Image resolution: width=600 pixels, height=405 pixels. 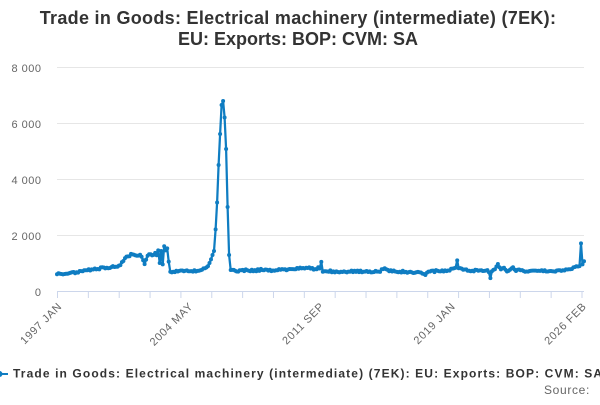 What do you see at coordinates (298, 39) in the screenshot?
I see `svg-text: EU: Exports: BOP: CVM: SA` at bounding box center [298, 39].